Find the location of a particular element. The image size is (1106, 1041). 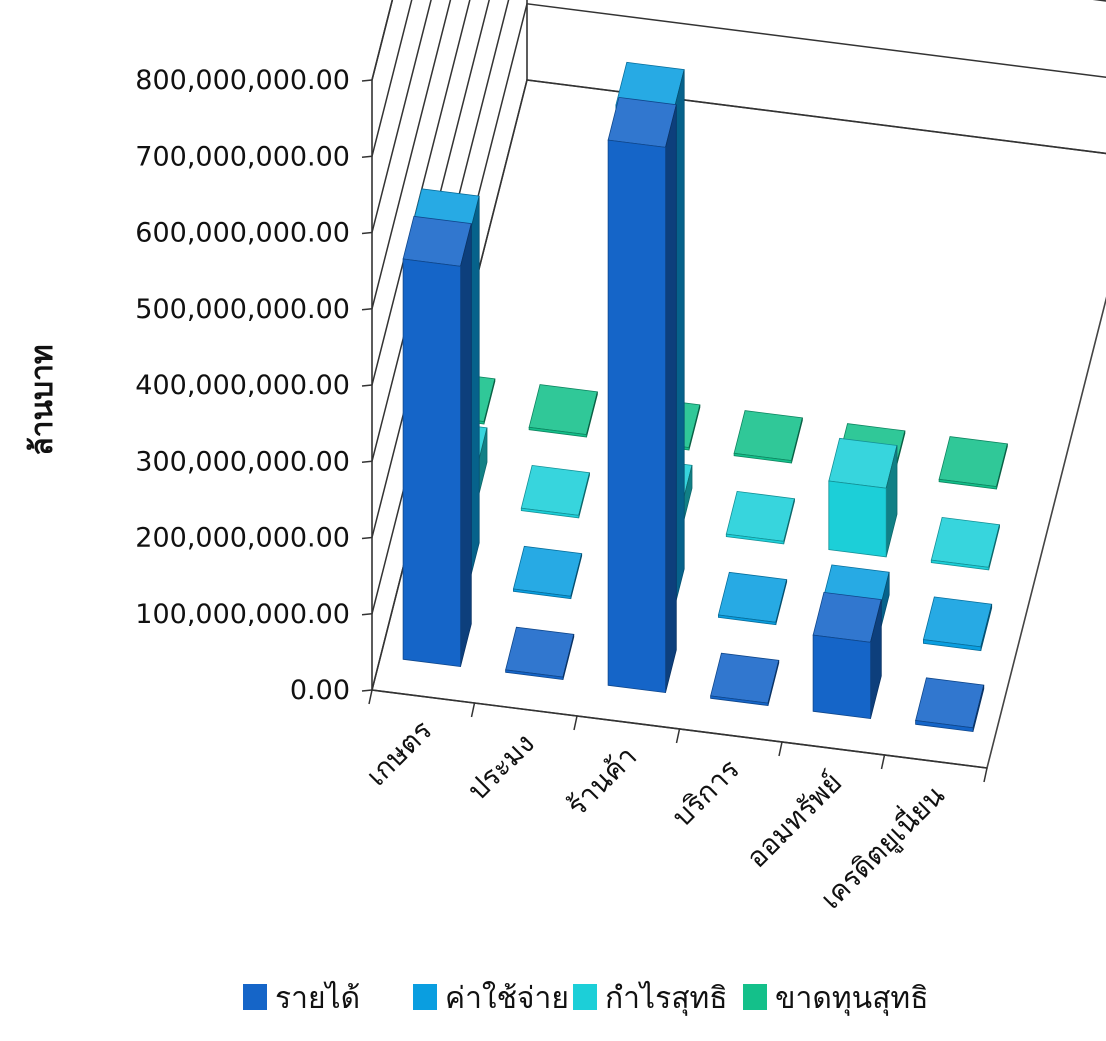

y-axis-title: ล้านบาท is located at coordinates (42, 399).